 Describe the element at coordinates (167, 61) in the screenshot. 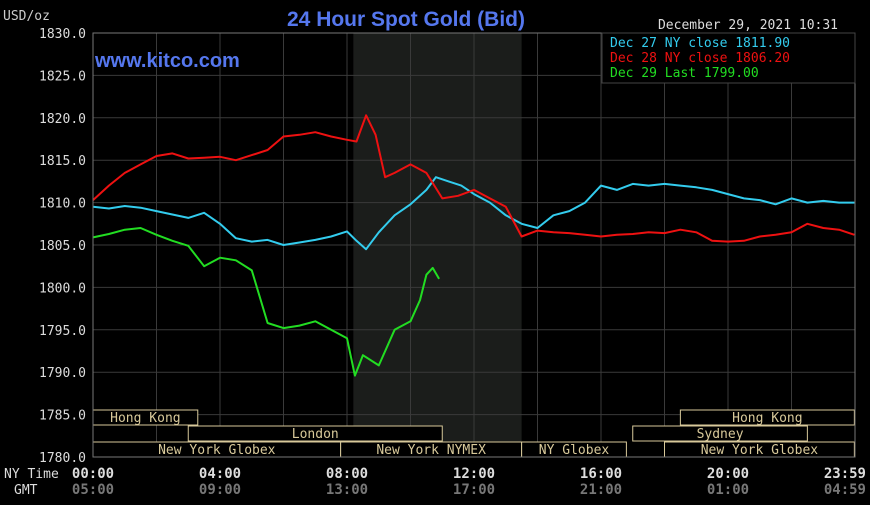

I see `watermark: www.kitco.com` at that location.